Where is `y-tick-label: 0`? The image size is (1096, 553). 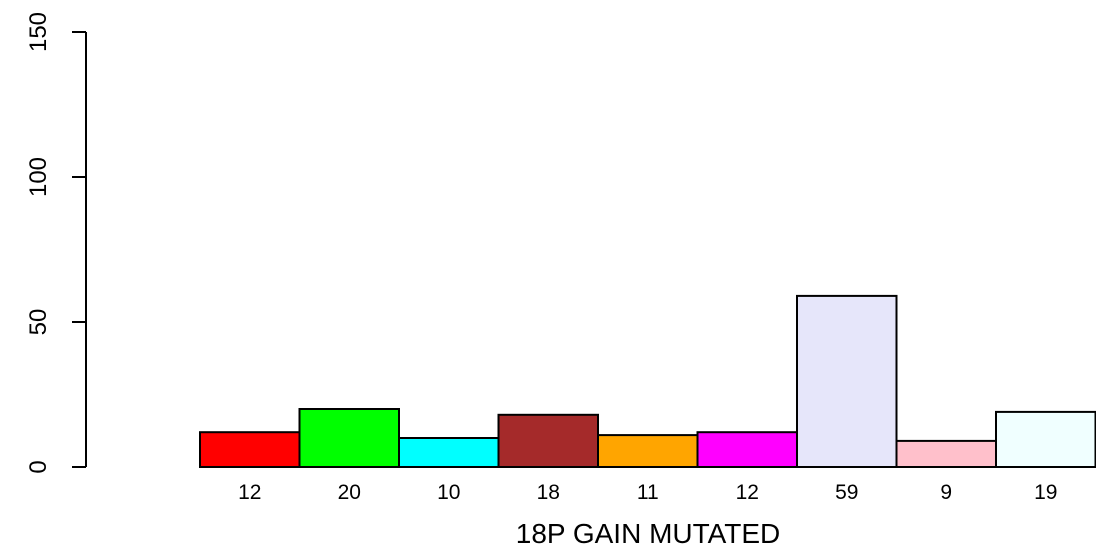
y-tick-label: 0 is located at coordinates (38, 466).